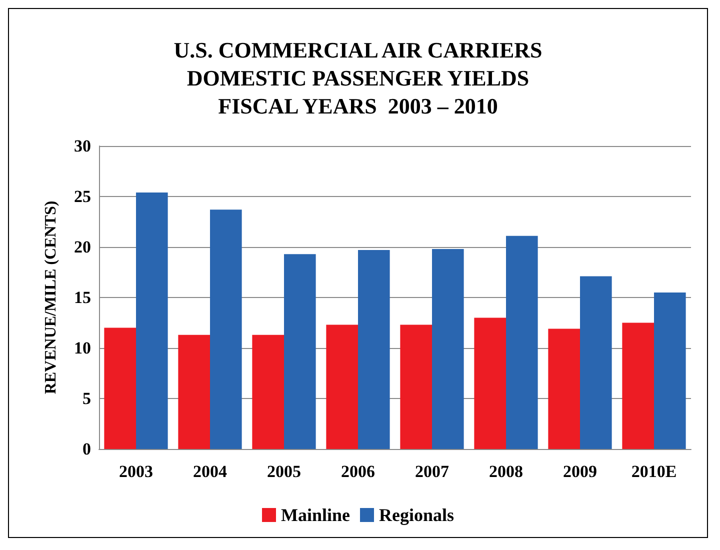 Image resolution: width=720 pixels, height=550 pixels. I want to click on y-tick-label: 15, so click(82, 297).